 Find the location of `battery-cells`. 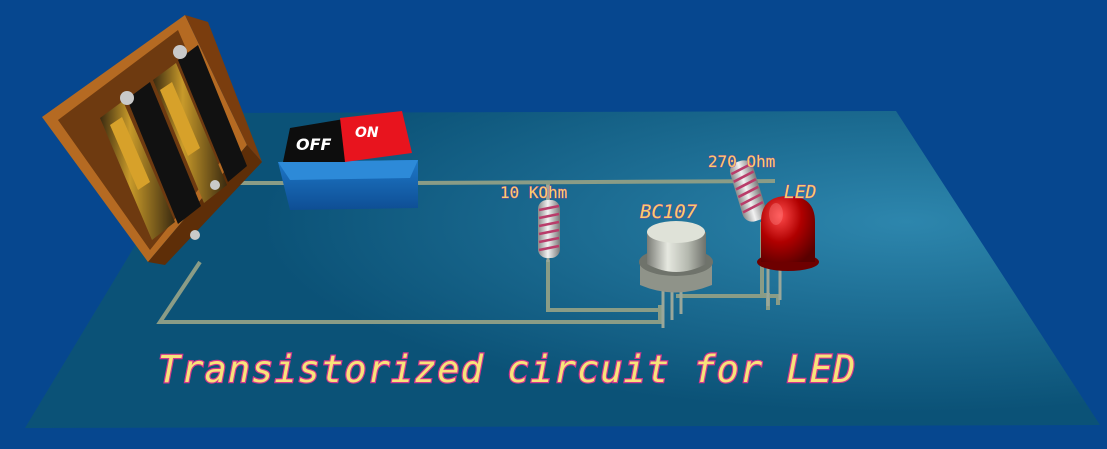

battery-cells is located at coordinates (173, 142).